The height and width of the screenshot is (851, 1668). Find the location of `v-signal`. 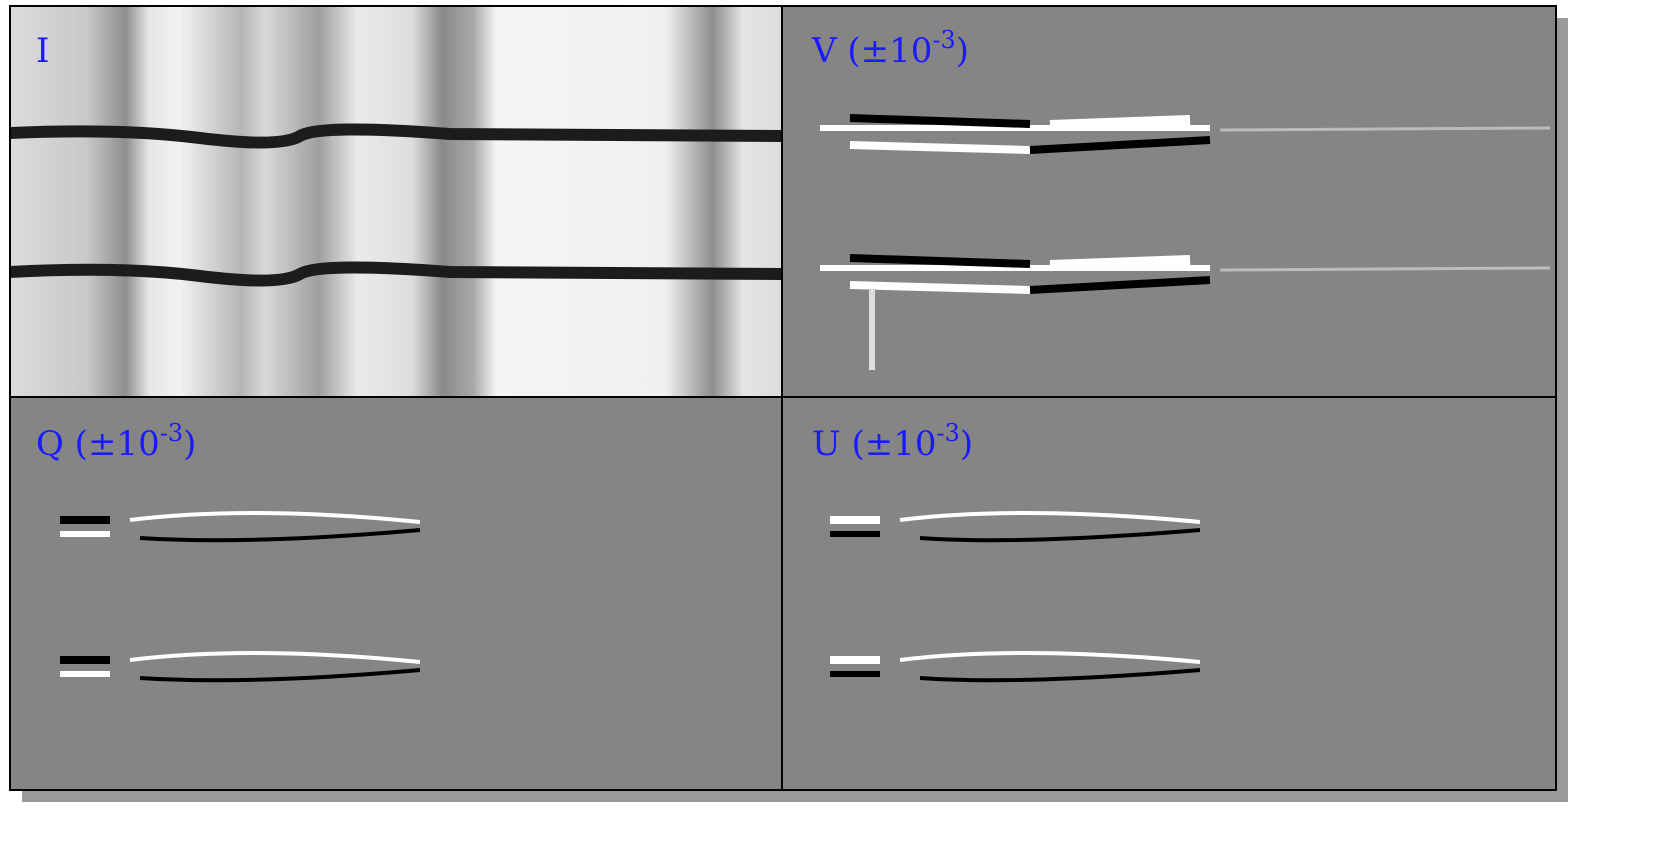

v-signal is located at coordinates (1185, 242).